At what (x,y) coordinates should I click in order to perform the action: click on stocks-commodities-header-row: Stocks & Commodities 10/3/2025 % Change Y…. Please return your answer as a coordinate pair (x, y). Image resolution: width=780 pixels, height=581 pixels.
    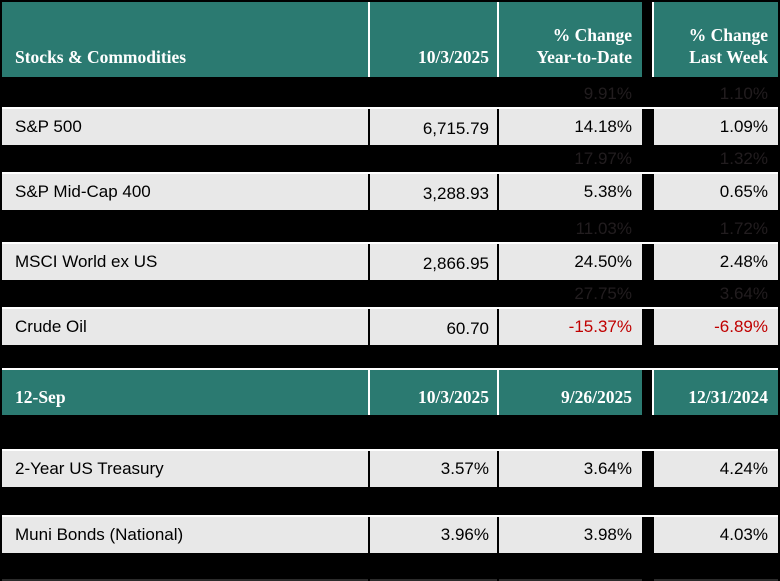
    Looking at the image, I should click on (390, 39).